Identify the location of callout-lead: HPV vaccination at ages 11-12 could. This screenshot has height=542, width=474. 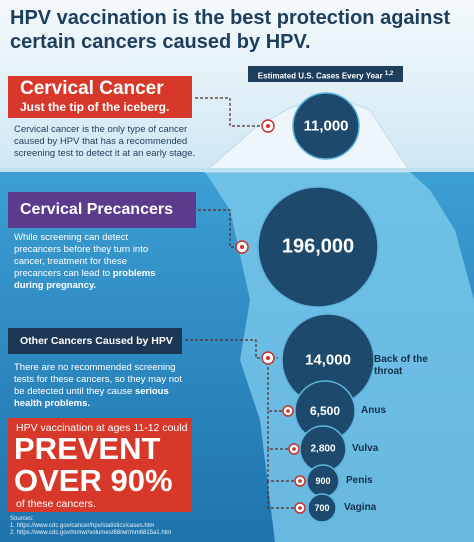
(102, 428).